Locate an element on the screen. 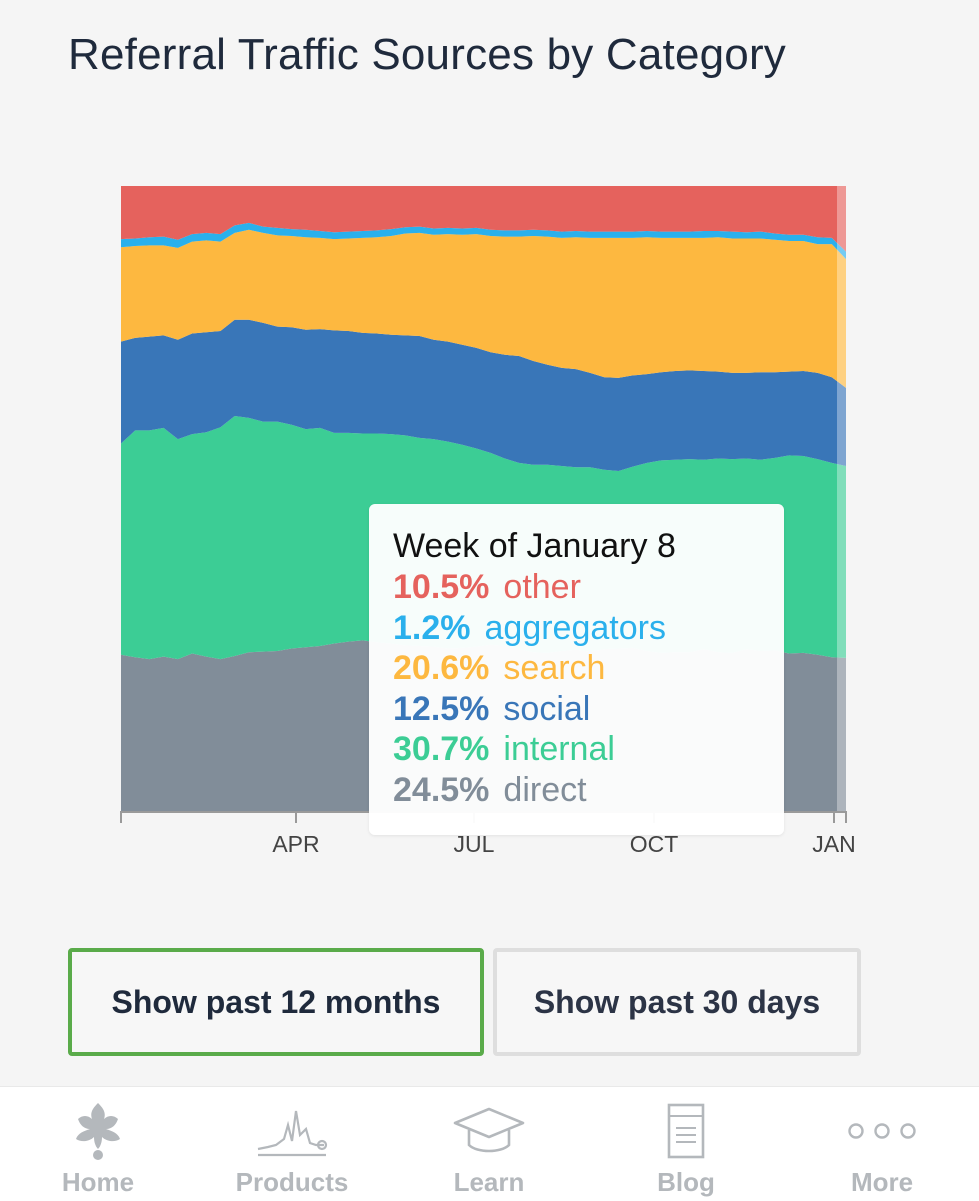 The width and height of the screenshot is (979, 1201). tooltip-row-other: 10.5% other is located at coordinates (576, 587).